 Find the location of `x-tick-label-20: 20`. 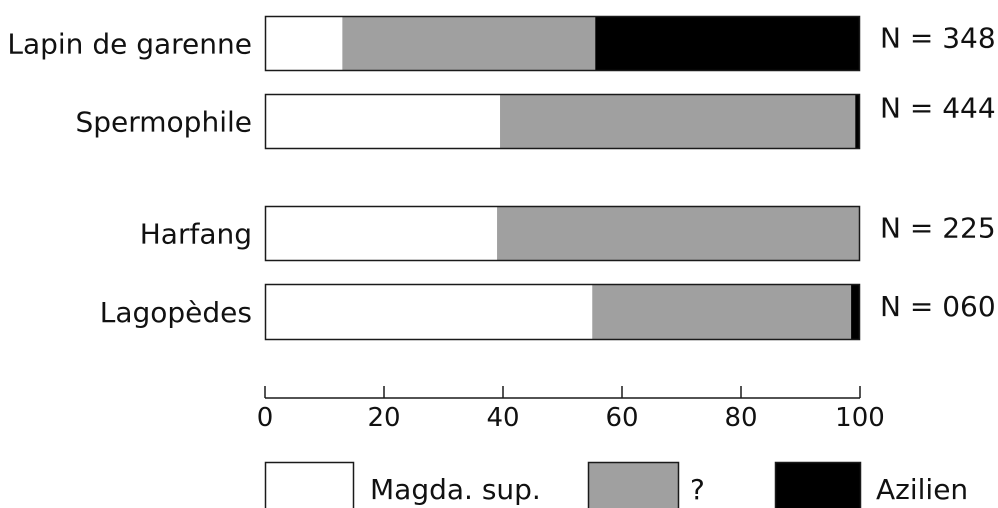

x-tick-label-20: 20 is located at coordinates (383, 418).